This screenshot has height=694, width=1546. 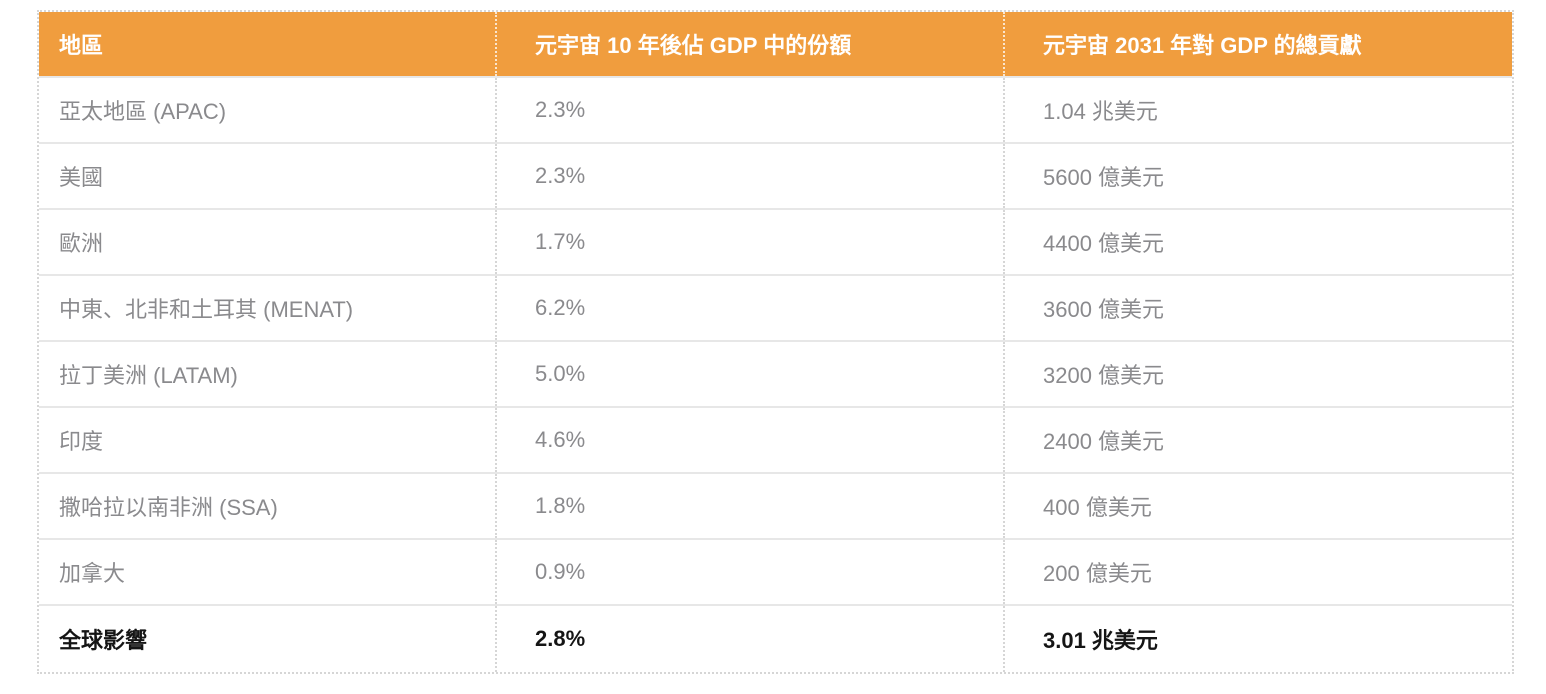 I want to click on gdp-contribution-cell: 5600 億美元, so click(x=1257, y=176).